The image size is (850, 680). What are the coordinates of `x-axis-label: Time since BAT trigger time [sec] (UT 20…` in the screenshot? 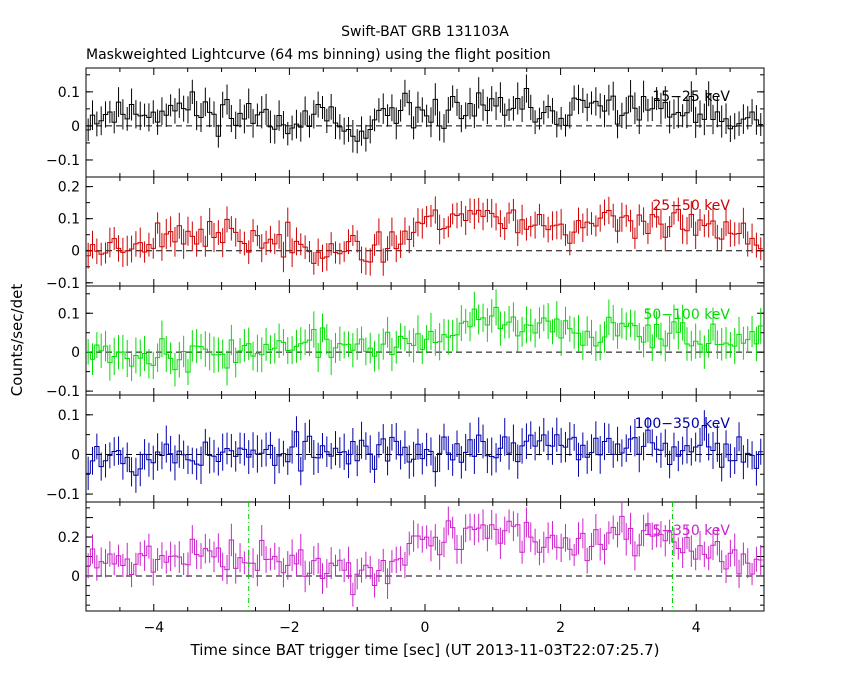 It's located at (425, 650).